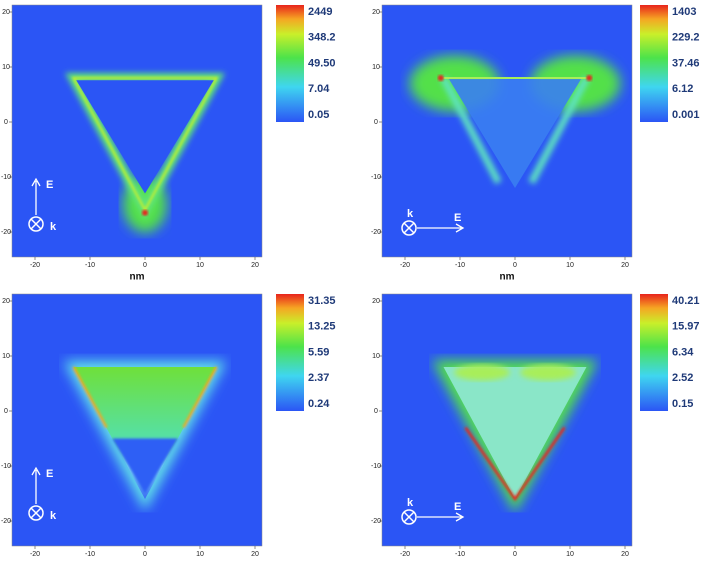  Describe the element at coordinates (686, 115) in the screenshot. I see `colorbar-label: 0.001` at that location.